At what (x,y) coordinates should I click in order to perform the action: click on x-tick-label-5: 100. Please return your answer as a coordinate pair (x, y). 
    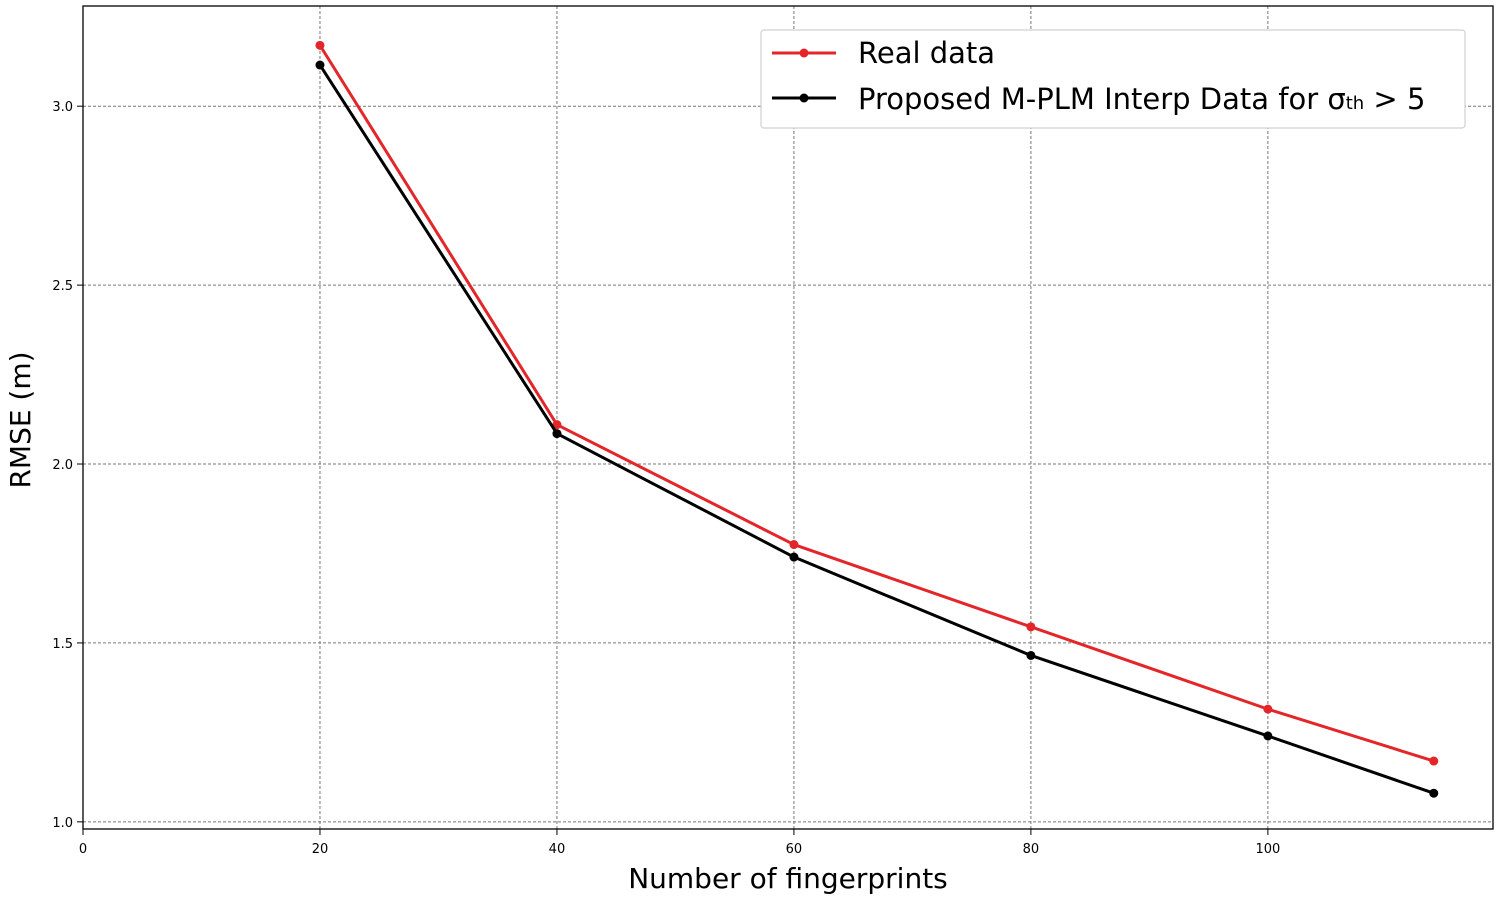
    Looking at the image, I should click on (1267, 849).